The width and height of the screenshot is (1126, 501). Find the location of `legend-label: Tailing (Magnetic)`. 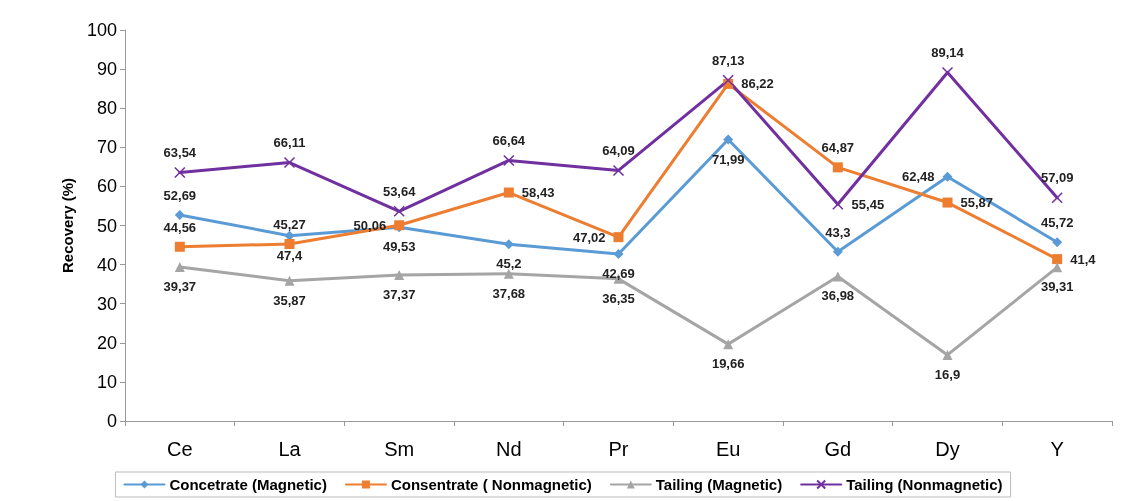

legend-label: Tailing (Magnetic) is located at coordinates (719, 484).